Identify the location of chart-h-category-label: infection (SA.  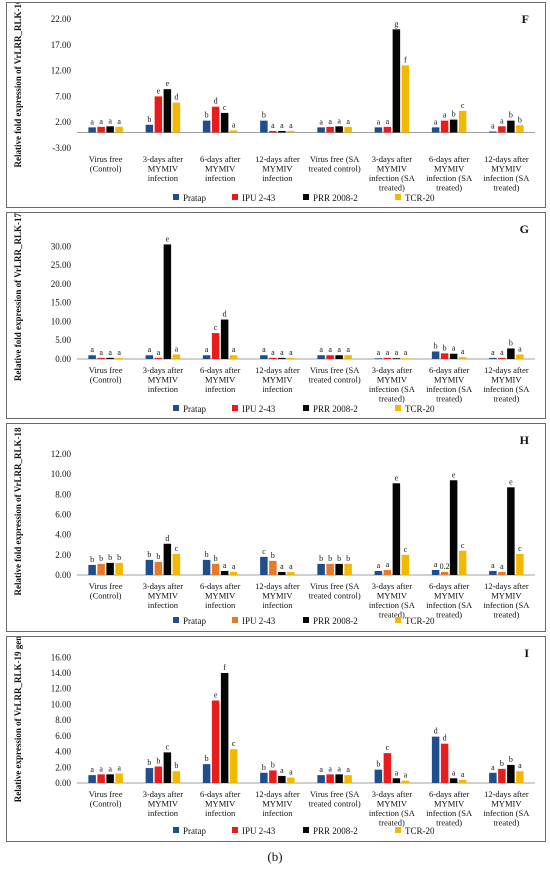
(392, 605).